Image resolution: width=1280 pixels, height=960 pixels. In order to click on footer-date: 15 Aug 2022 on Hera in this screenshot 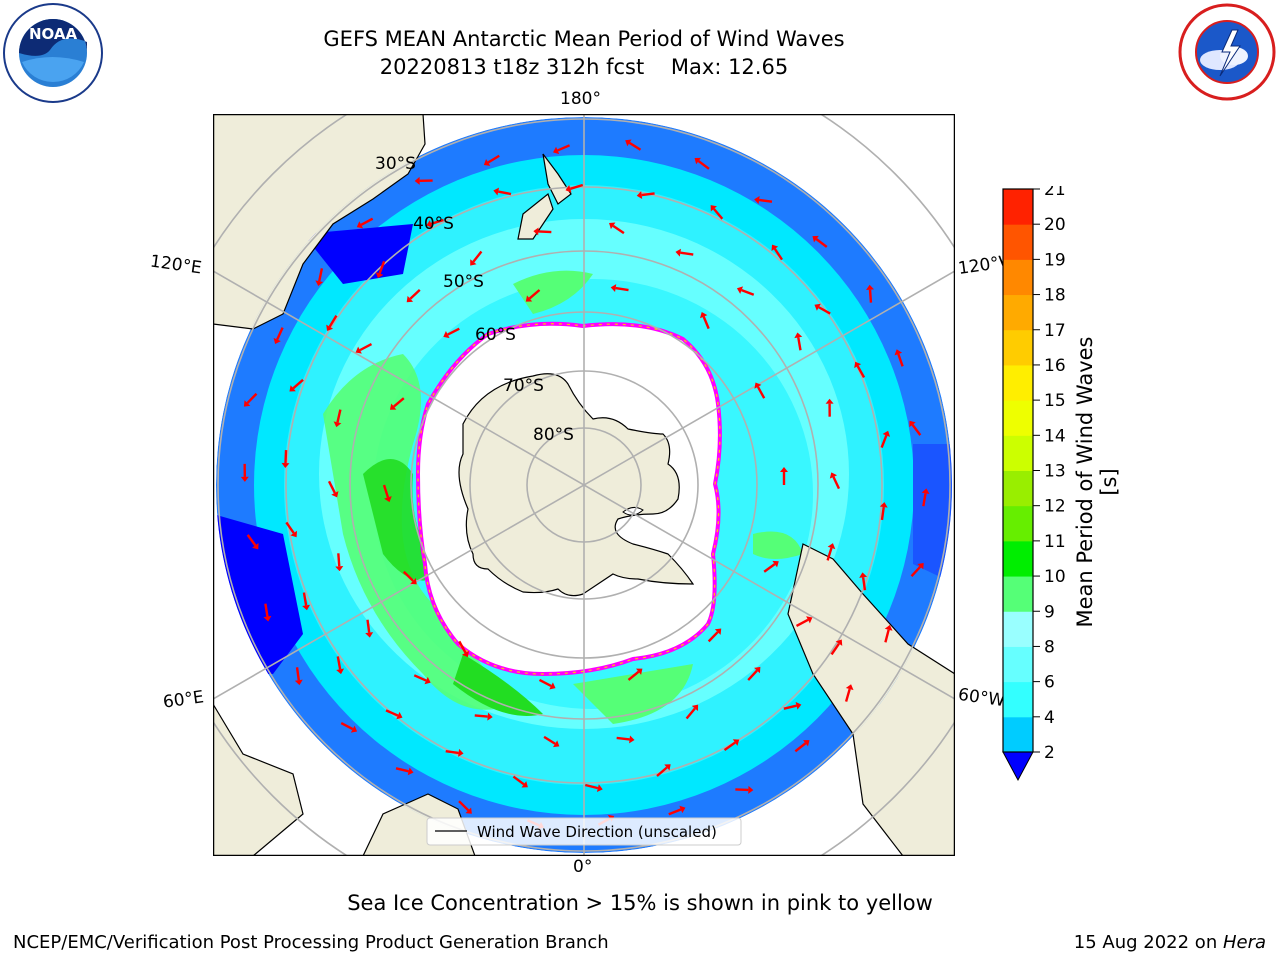, I will do `click(1170, 942)`.